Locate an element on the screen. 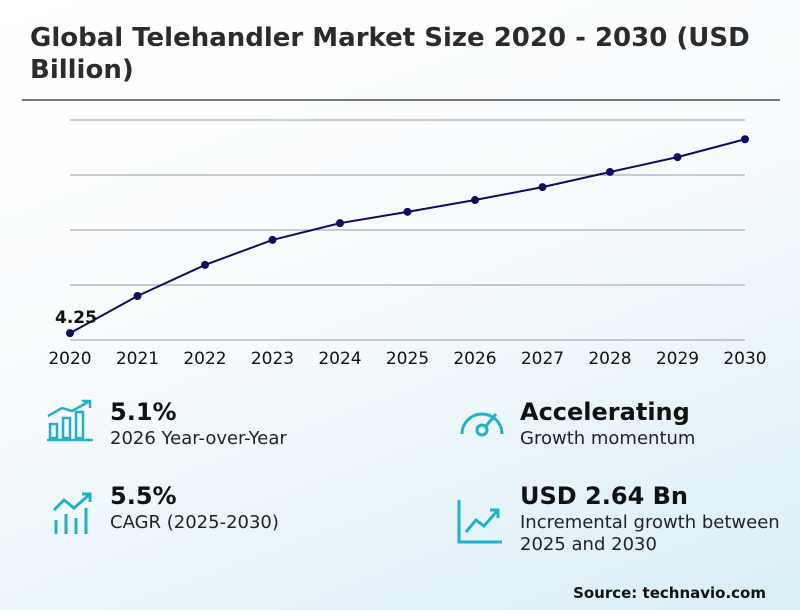  stat-card: 5.5% CAGR (2025-2030) is located at coordinates (270, 508).